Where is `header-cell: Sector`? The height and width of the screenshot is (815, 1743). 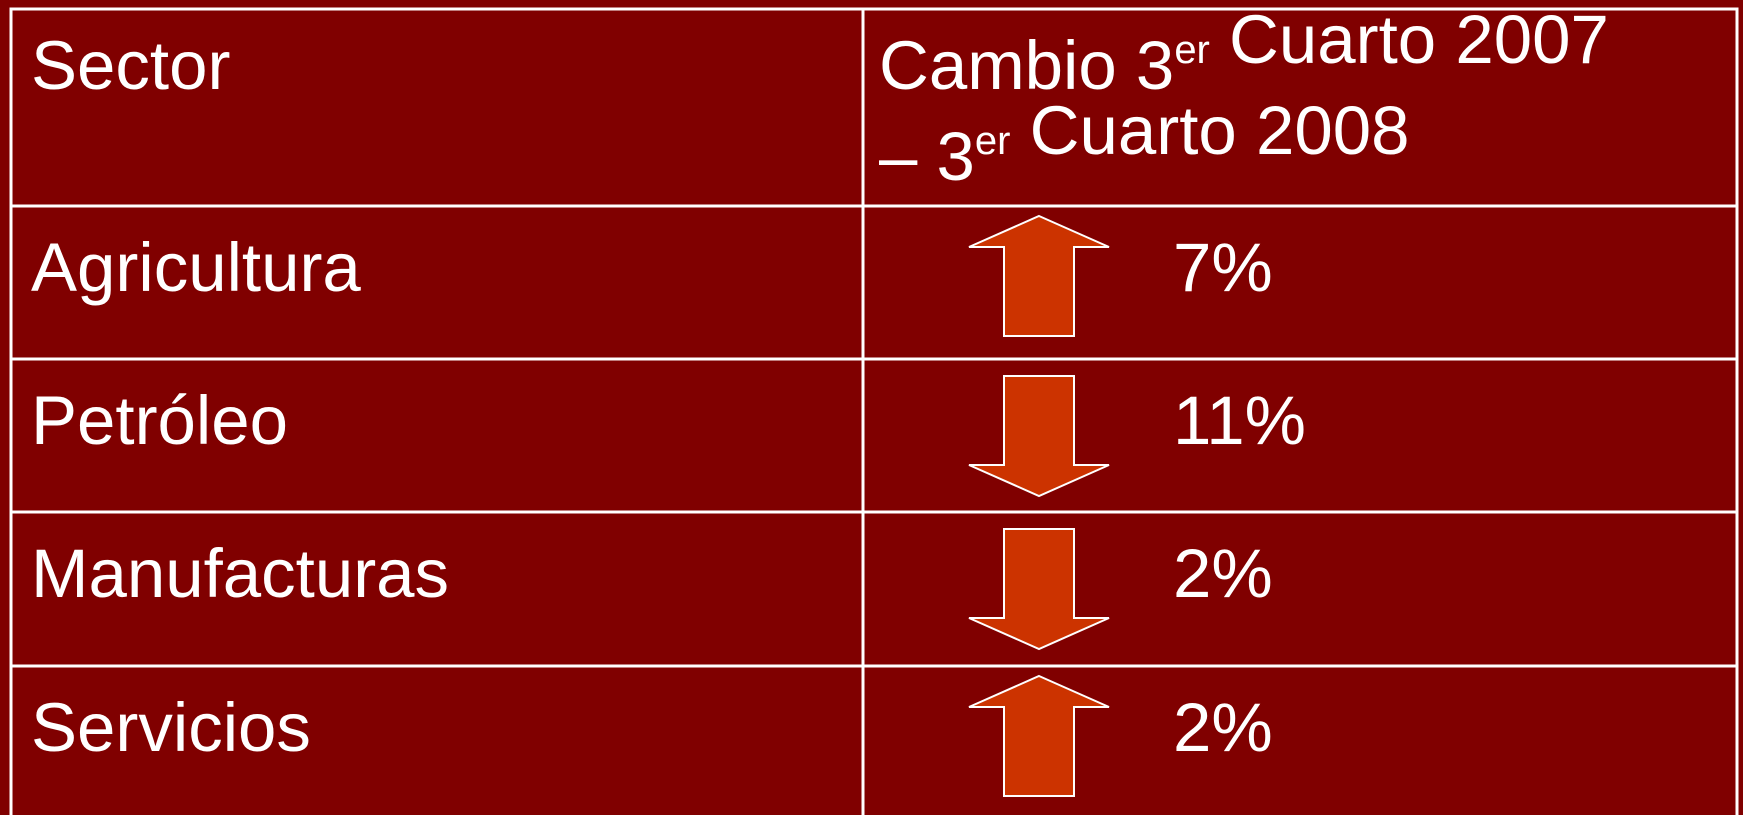 header-cell: Sector is located at coordinates (130, 65).